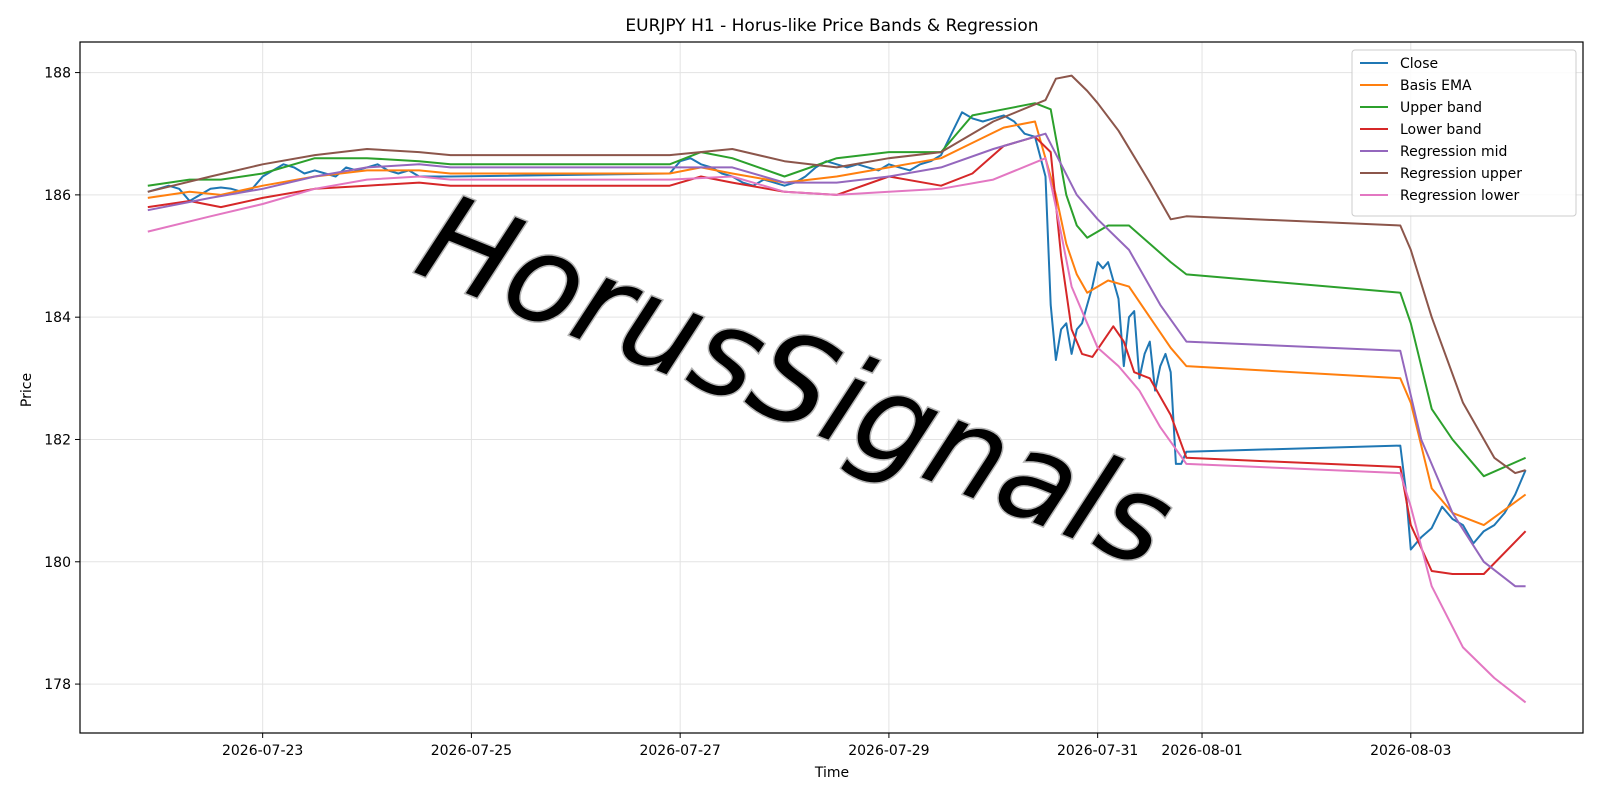  Describe the element at coordinates (1097, 751) in the screenshot. I see `x-tick-label: 2026-07-31` at that location.